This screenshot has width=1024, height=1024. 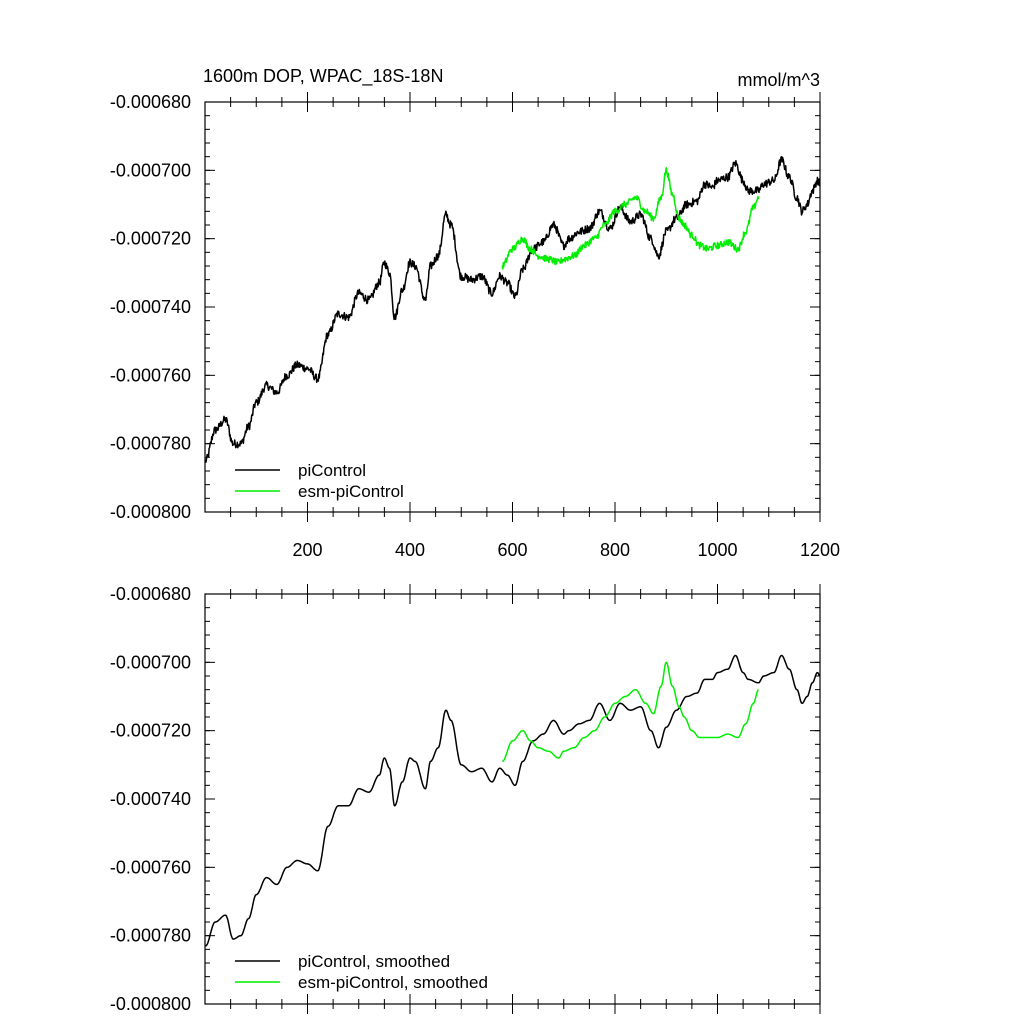 I want to click on units-label: mmol/m^3, so click(x=779, y=80).